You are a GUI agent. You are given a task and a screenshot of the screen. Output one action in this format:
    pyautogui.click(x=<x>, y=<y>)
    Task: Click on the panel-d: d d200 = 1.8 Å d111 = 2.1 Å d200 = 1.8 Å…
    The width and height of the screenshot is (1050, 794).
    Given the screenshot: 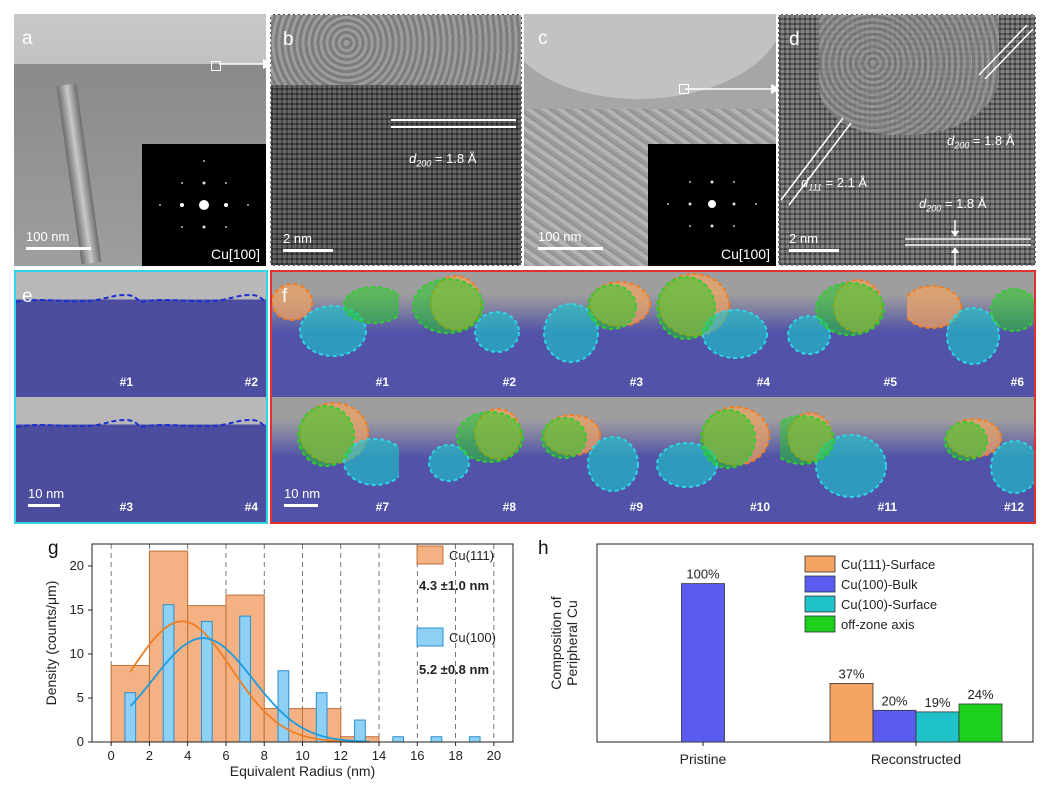 What is the action you would take?
    pyautogui.click(x=907, y=140)
    